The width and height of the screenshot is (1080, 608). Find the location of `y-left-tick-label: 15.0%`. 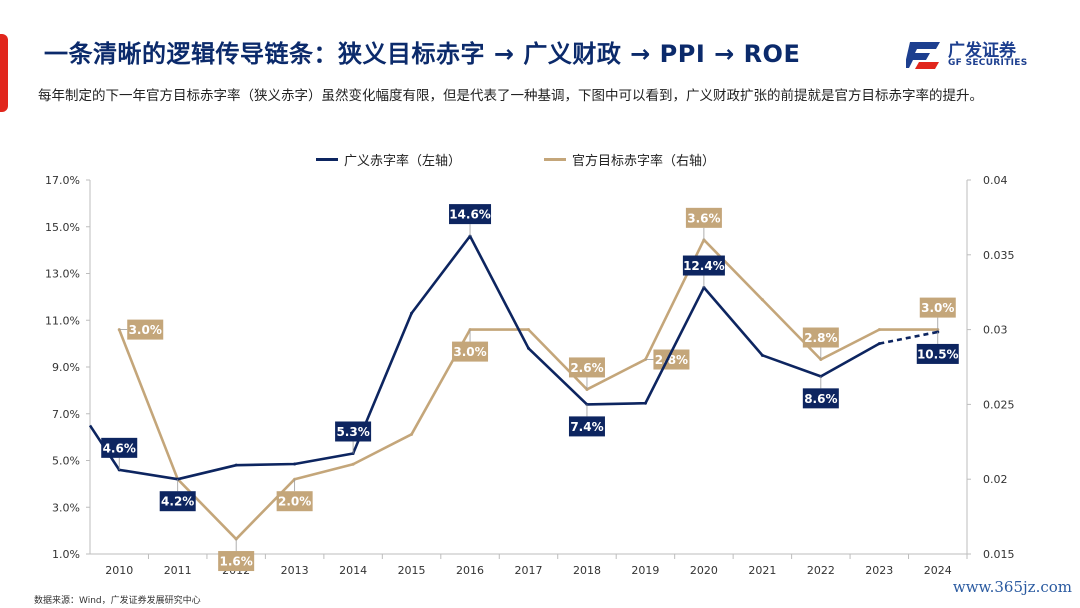

y-left-tick-label: 15.0% is located at coordinates (62, 227).